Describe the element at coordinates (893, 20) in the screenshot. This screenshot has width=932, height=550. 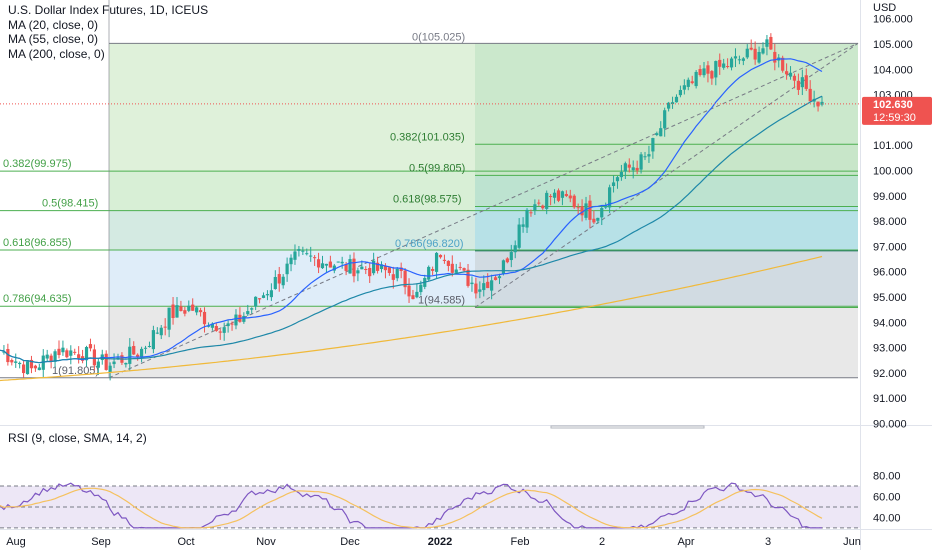
I see `price-tick-label: 106.000` at that location.